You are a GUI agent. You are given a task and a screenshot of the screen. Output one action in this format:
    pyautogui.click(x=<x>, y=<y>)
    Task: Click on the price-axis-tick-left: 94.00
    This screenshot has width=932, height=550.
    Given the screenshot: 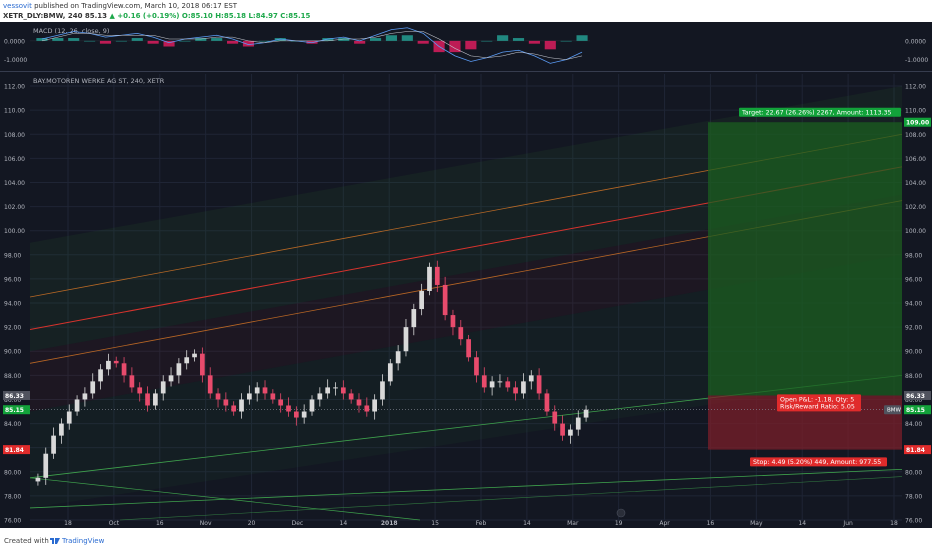 What is the action you would take?
    pyautogui.click(x=12, y=304)
    